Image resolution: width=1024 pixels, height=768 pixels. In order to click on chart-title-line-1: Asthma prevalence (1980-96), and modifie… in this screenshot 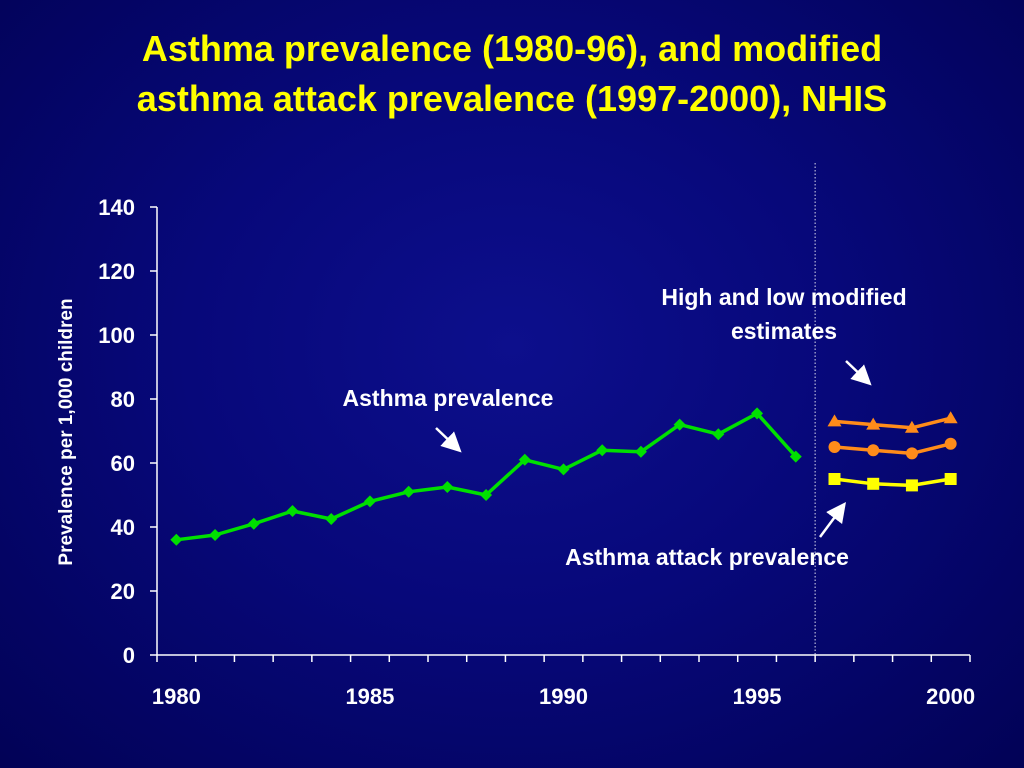, I will do `click(512, 48)`.